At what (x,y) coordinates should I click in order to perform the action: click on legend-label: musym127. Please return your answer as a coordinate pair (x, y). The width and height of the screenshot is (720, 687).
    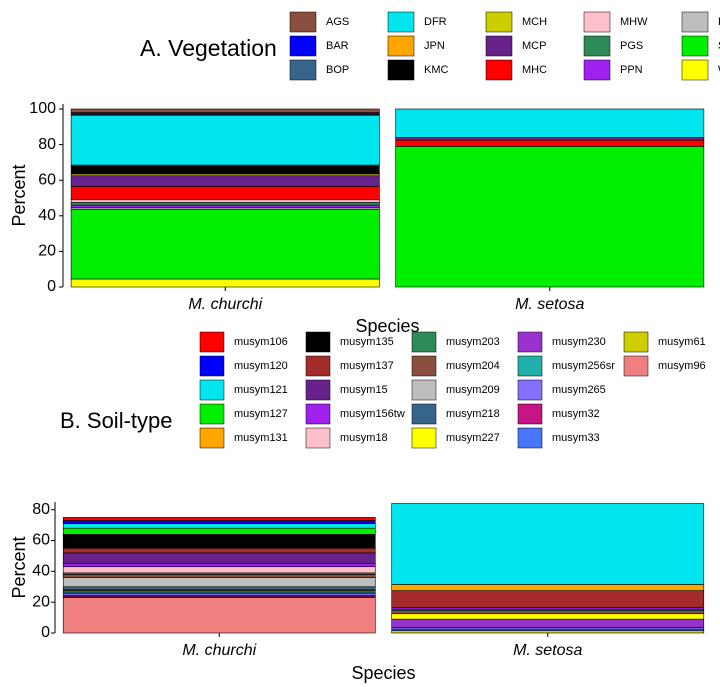
    Looking at the image, I should click on (261, 414).